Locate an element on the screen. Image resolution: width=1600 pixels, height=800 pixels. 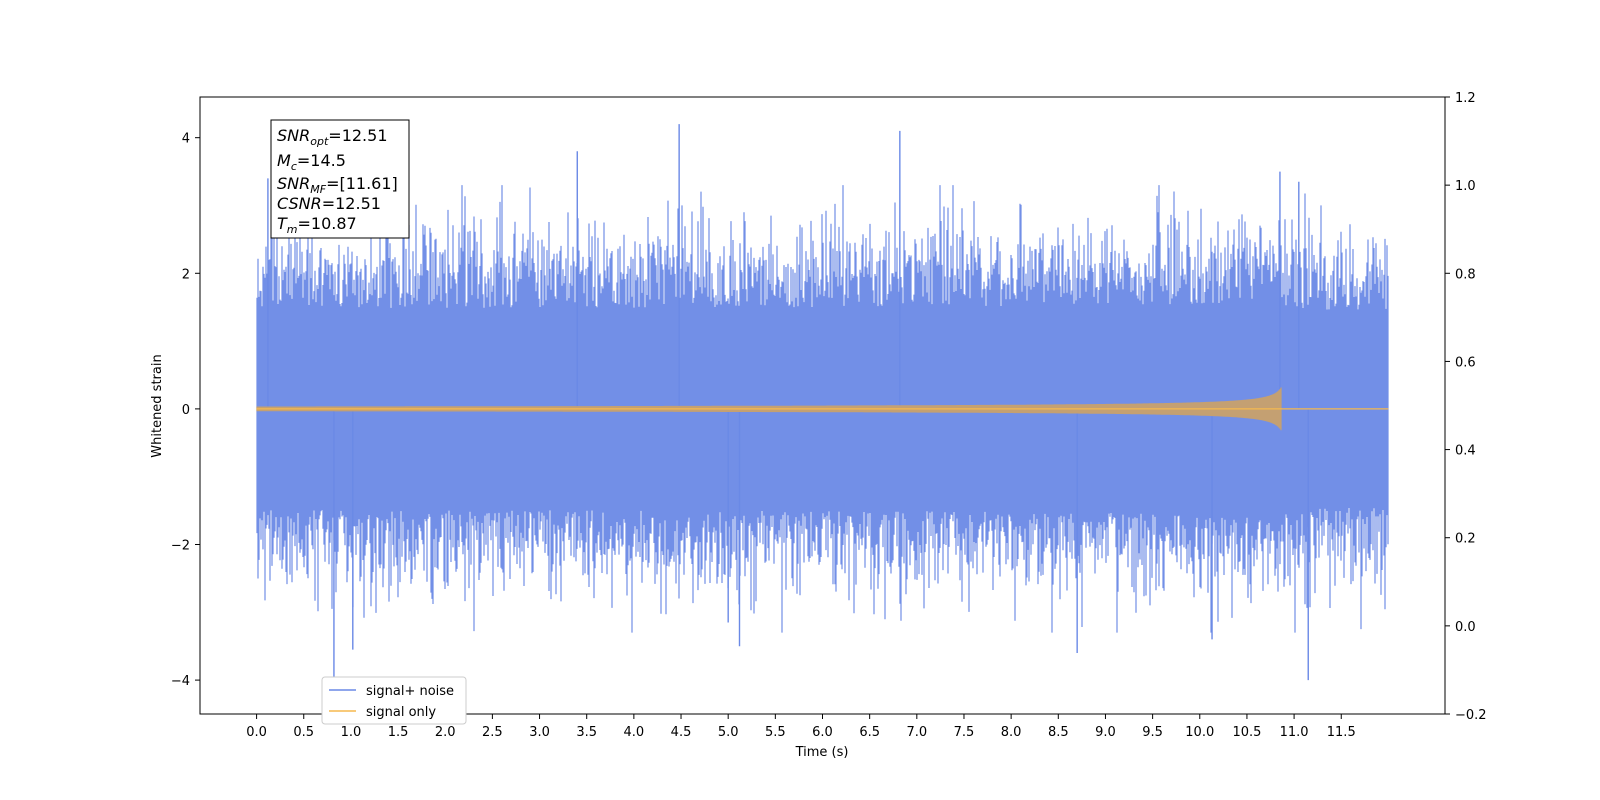
x-tick-label: 1.5 is located at coordinates (398, 732).